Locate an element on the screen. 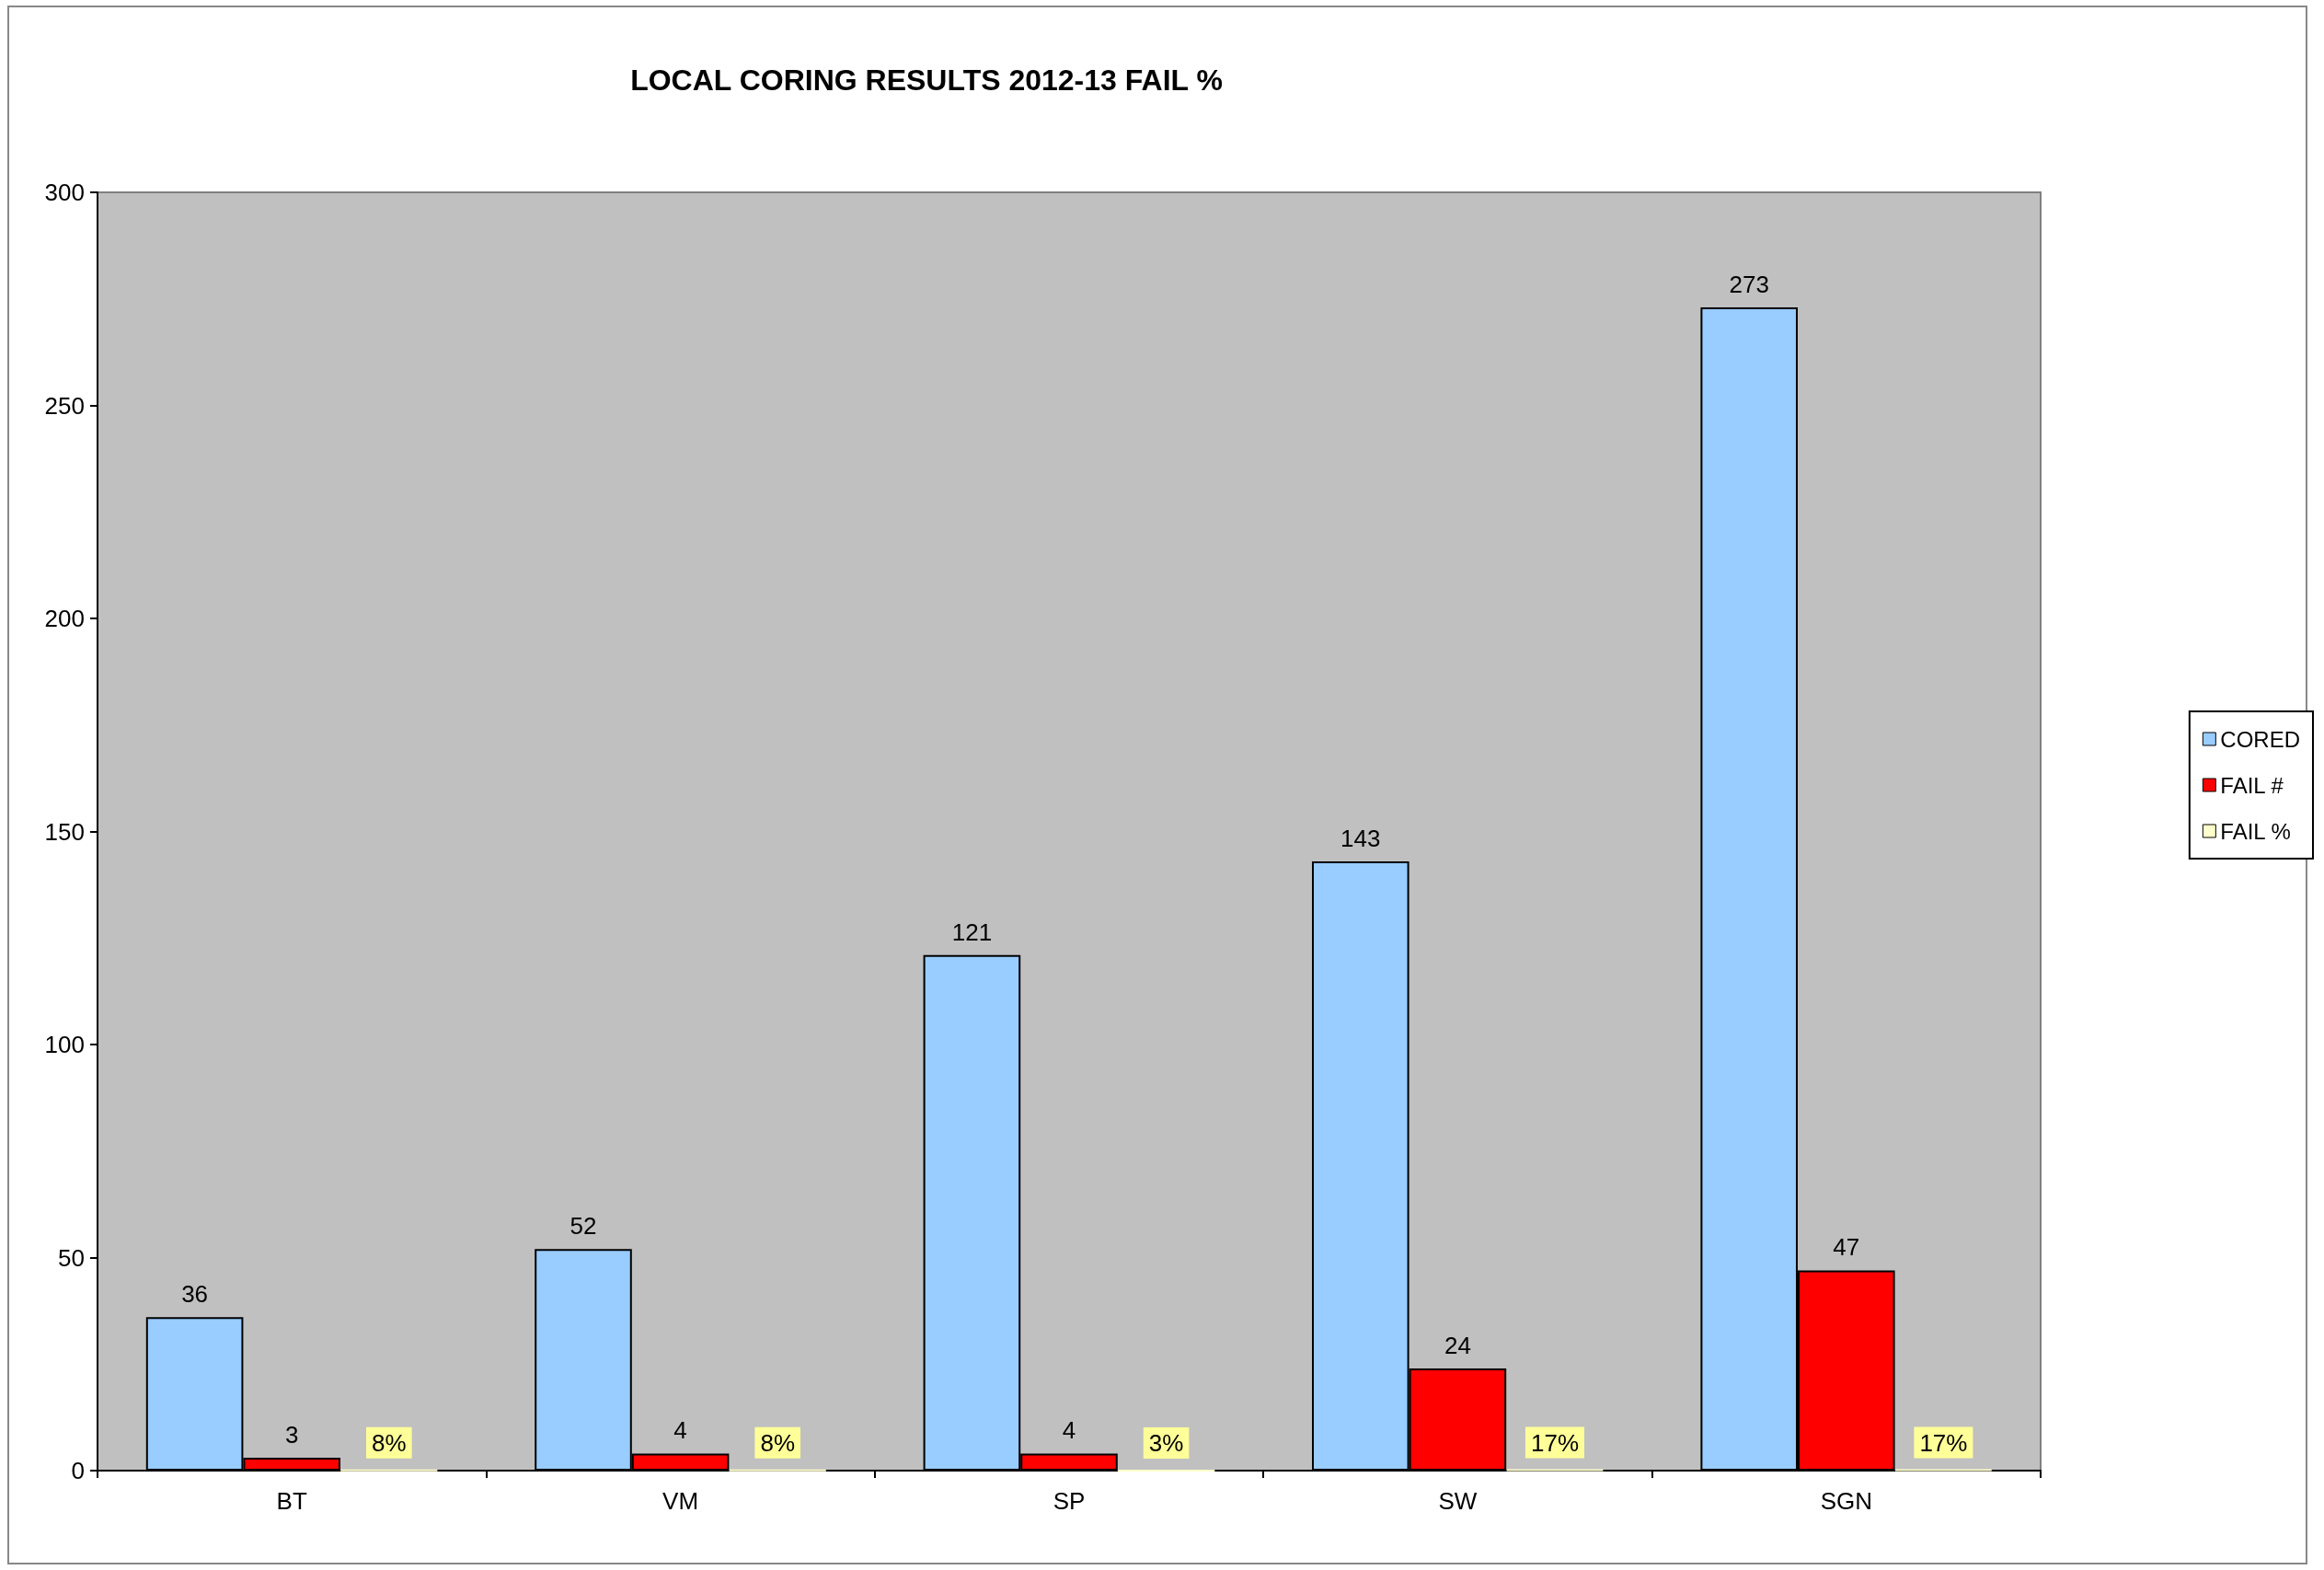  chart-title: LOCAL CORING RESULTS 2012-13 FAIL % is located at coordinates (927, 80).